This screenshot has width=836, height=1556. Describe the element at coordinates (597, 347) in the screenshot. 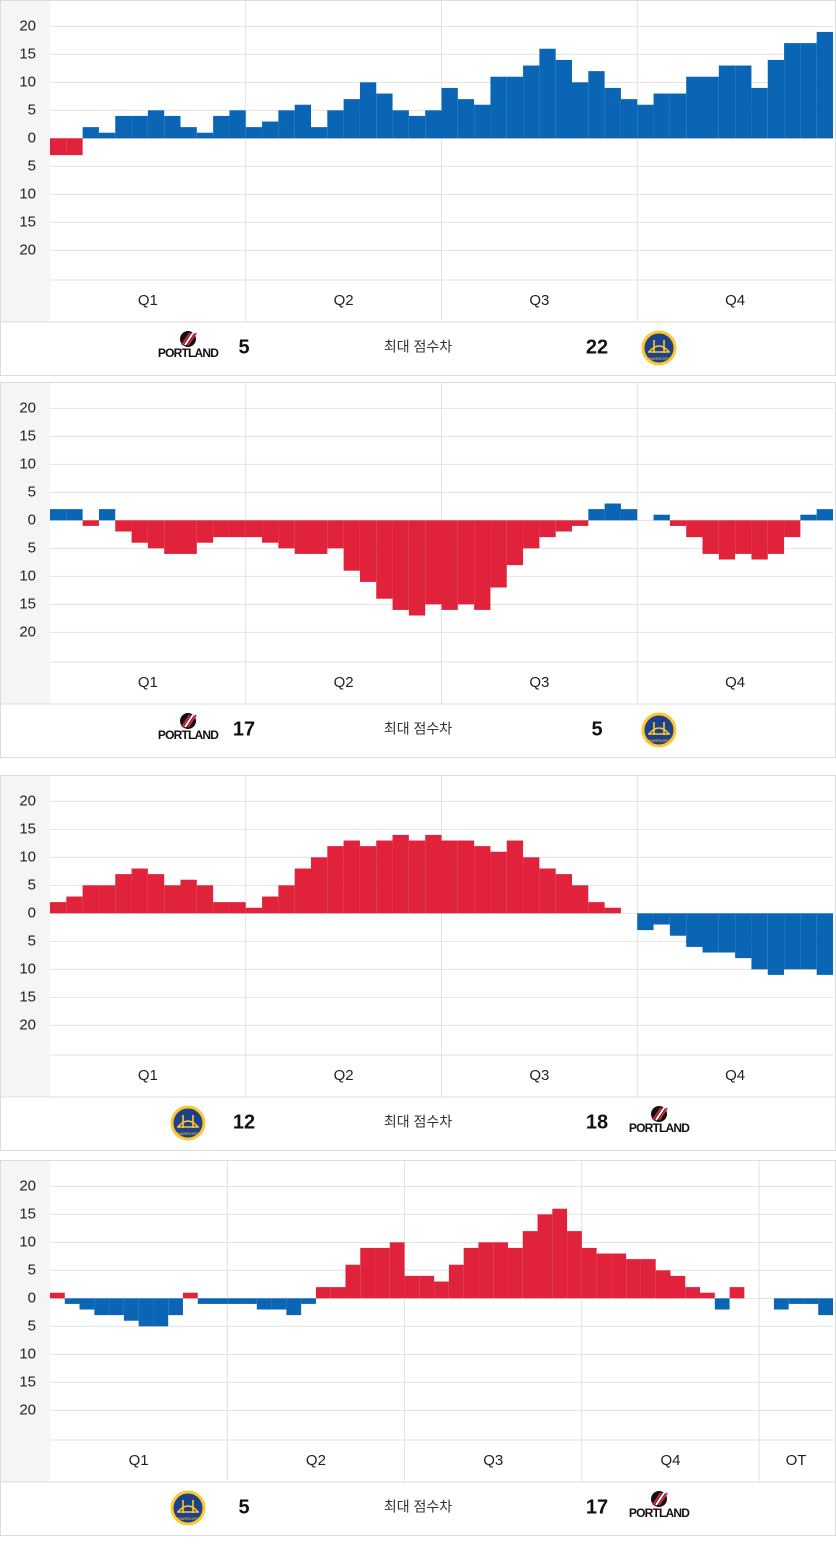

I see `max-lead-right: 22` at that location.